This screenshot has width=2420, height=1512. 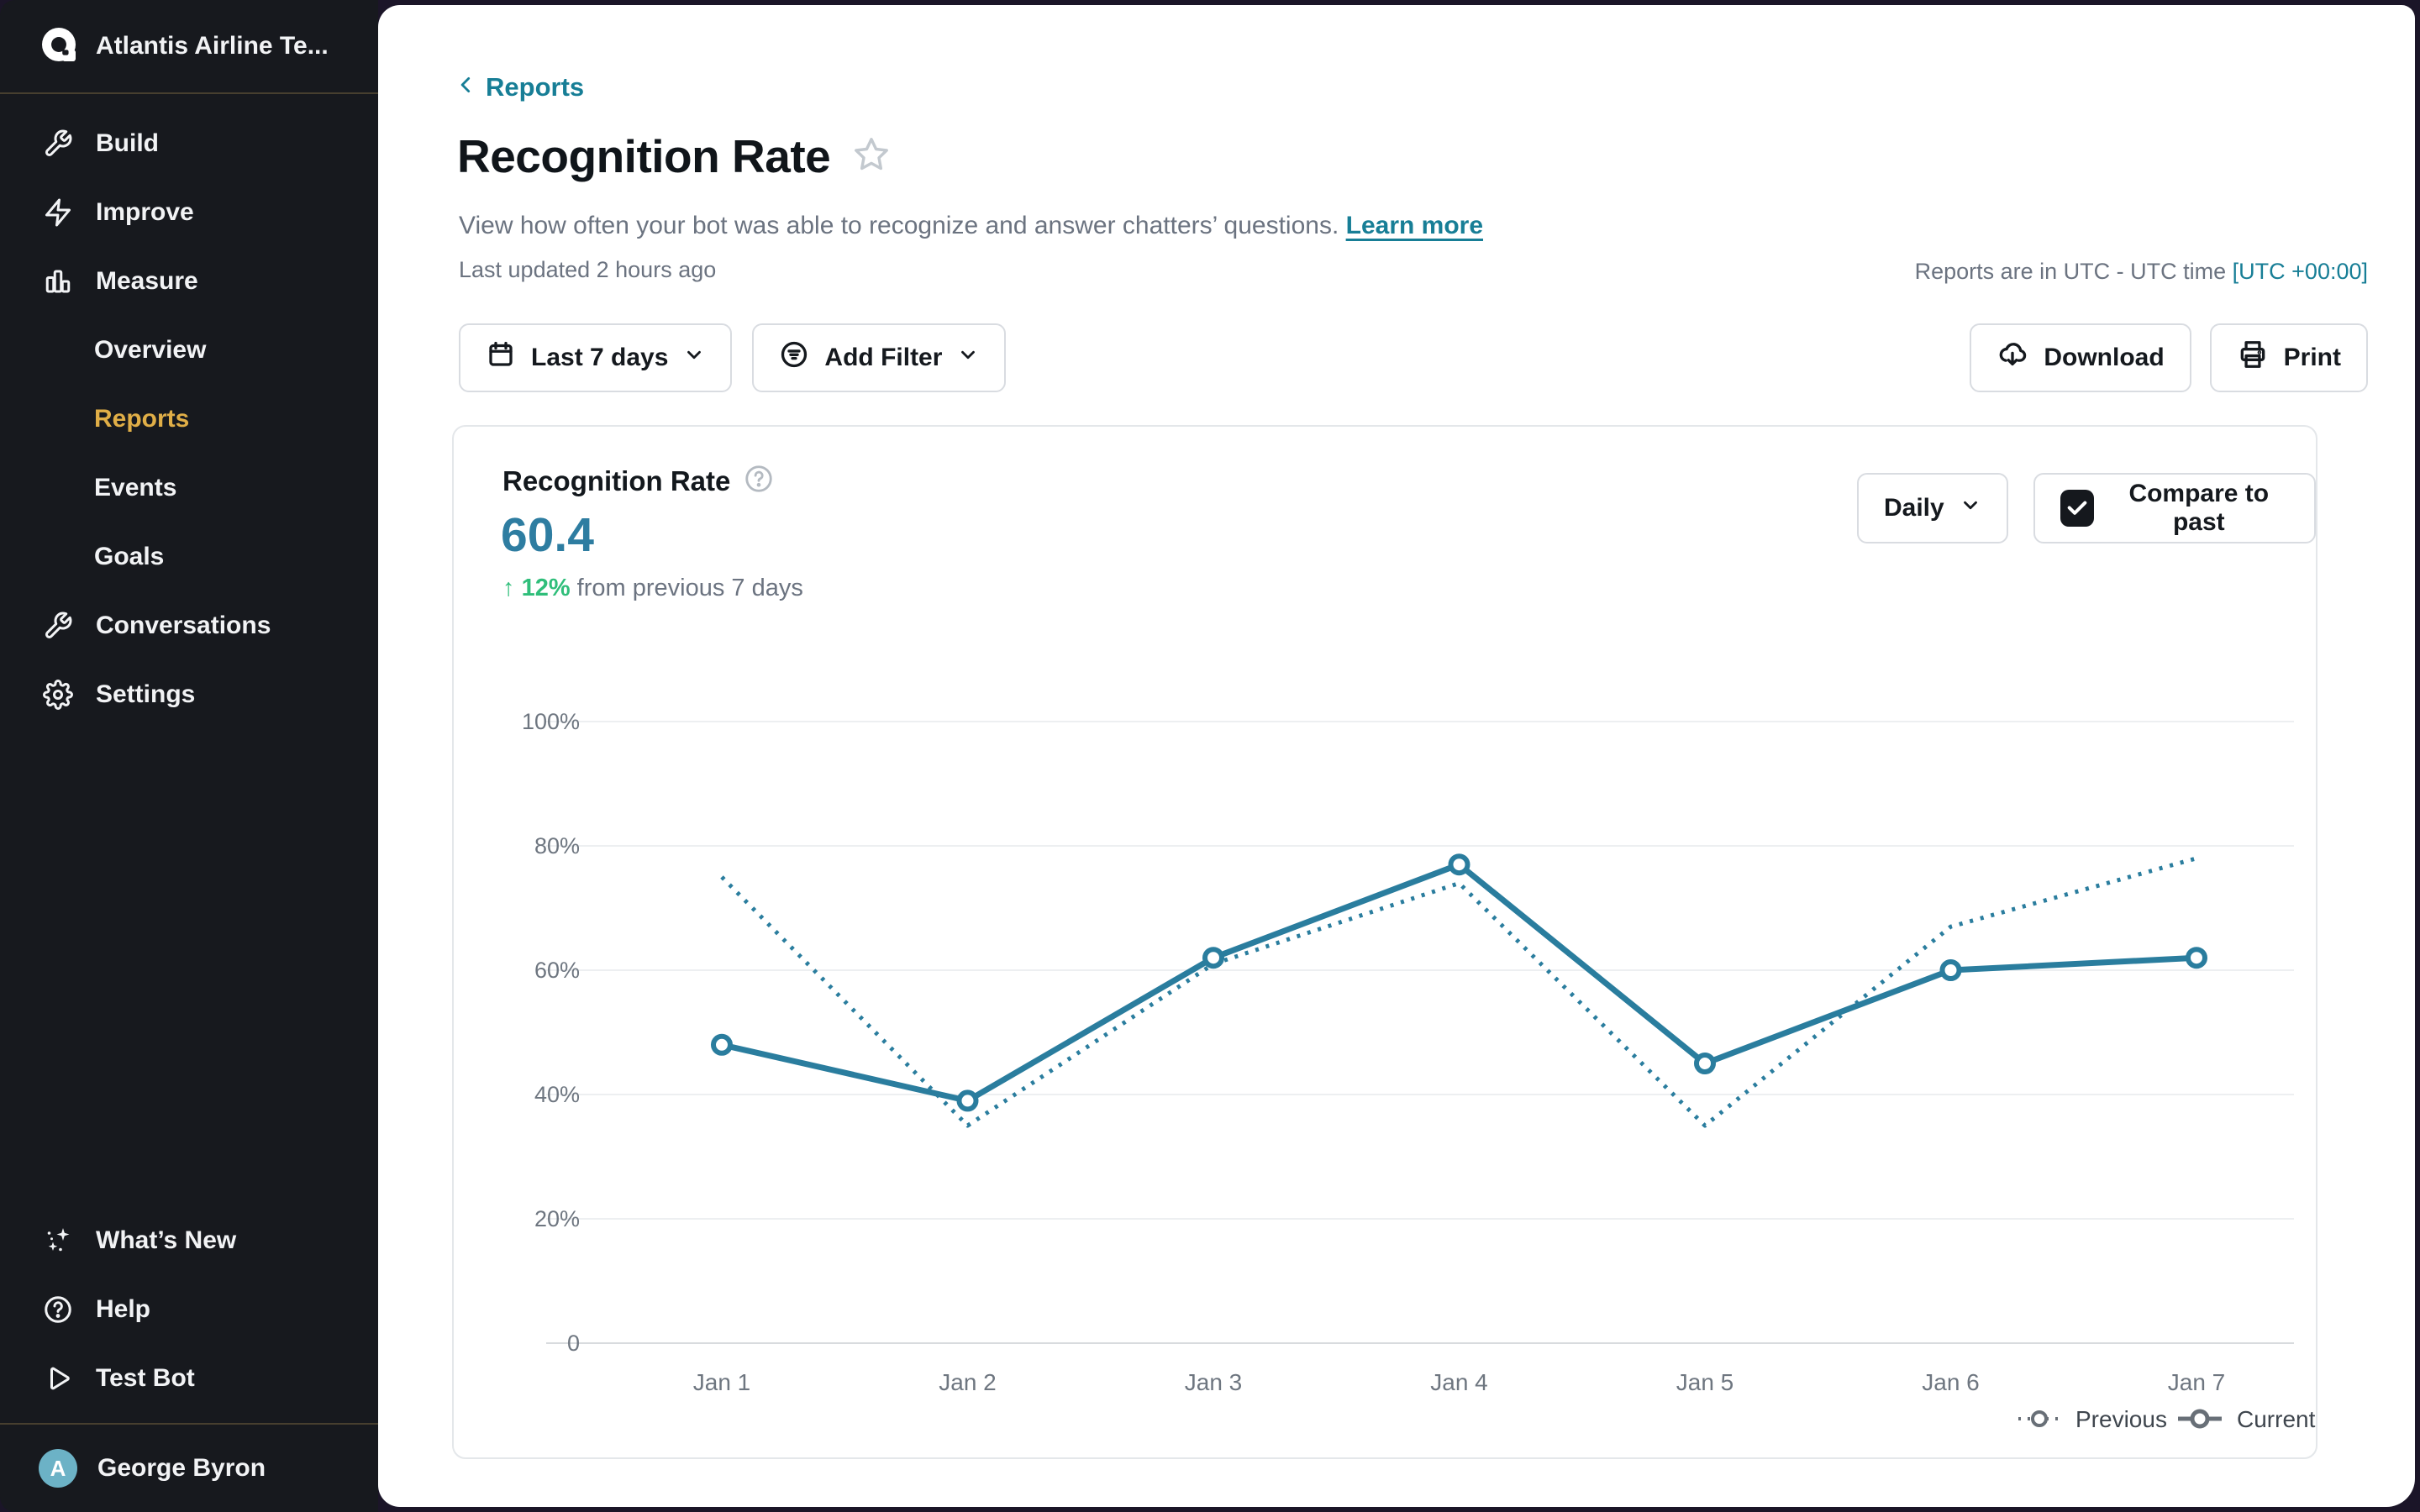 I want to click on arrow-up-icon: ↑, so click(x=509, y=588).